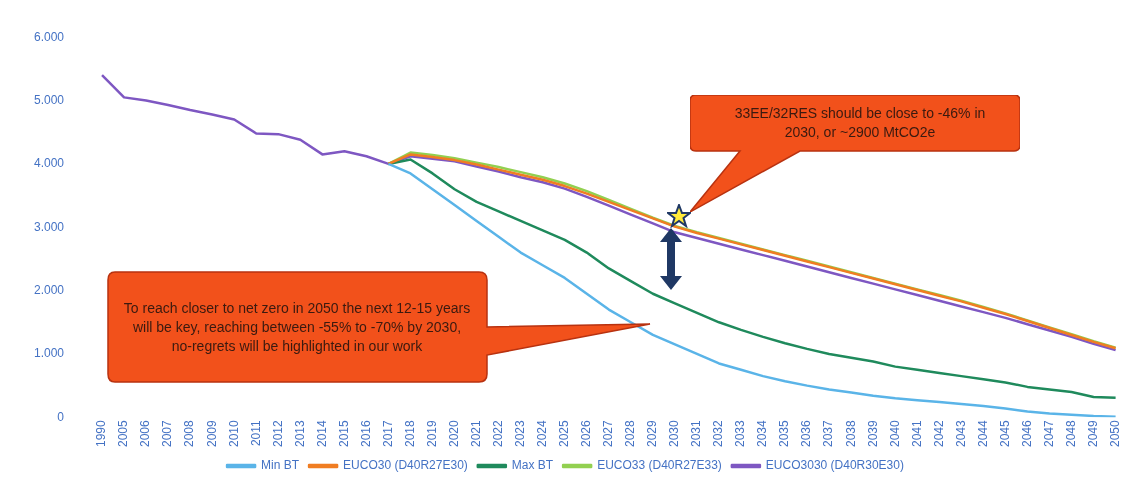 This screenshot has height=482, width=1133. Describe the element at coordinates (674, 433) in the screenshot. I see `x-tick-label: 2030` at that location.